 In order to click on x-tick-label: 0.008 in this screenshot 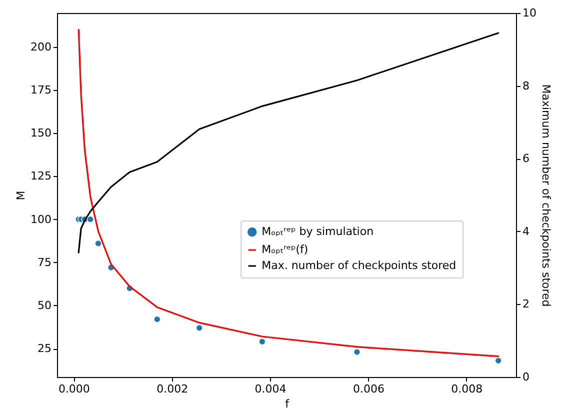, I will do `click(467, 389)`.